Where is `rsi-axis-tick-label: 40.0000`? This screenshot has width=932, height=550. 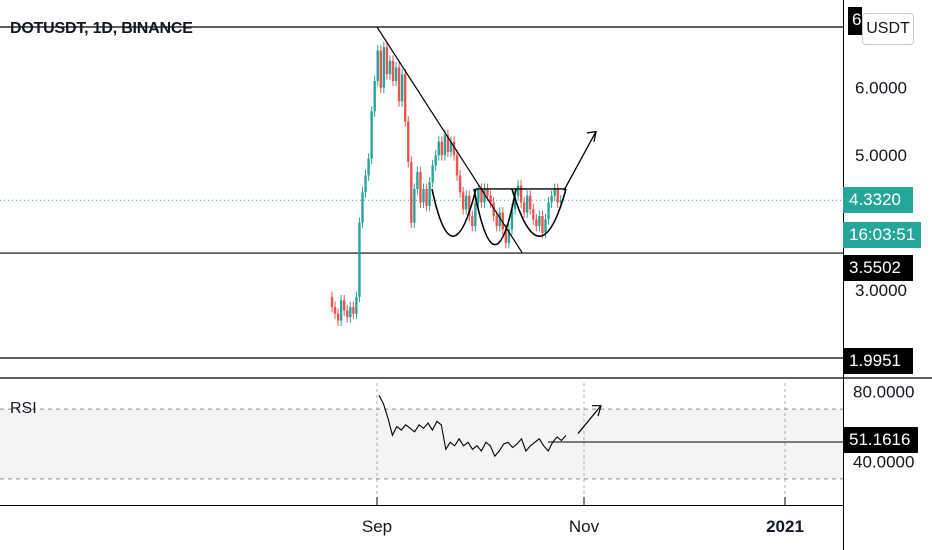
rsi-axis-tick-label: 40.0000 is located at coordinates (883, 461).